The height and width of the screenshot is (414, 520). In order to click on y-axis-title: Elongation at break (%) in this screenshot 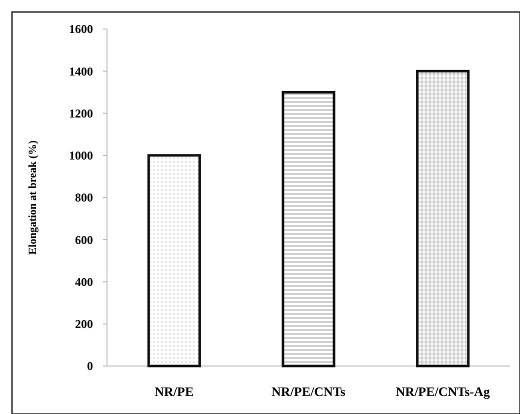, I will do `click(33, 197)`.